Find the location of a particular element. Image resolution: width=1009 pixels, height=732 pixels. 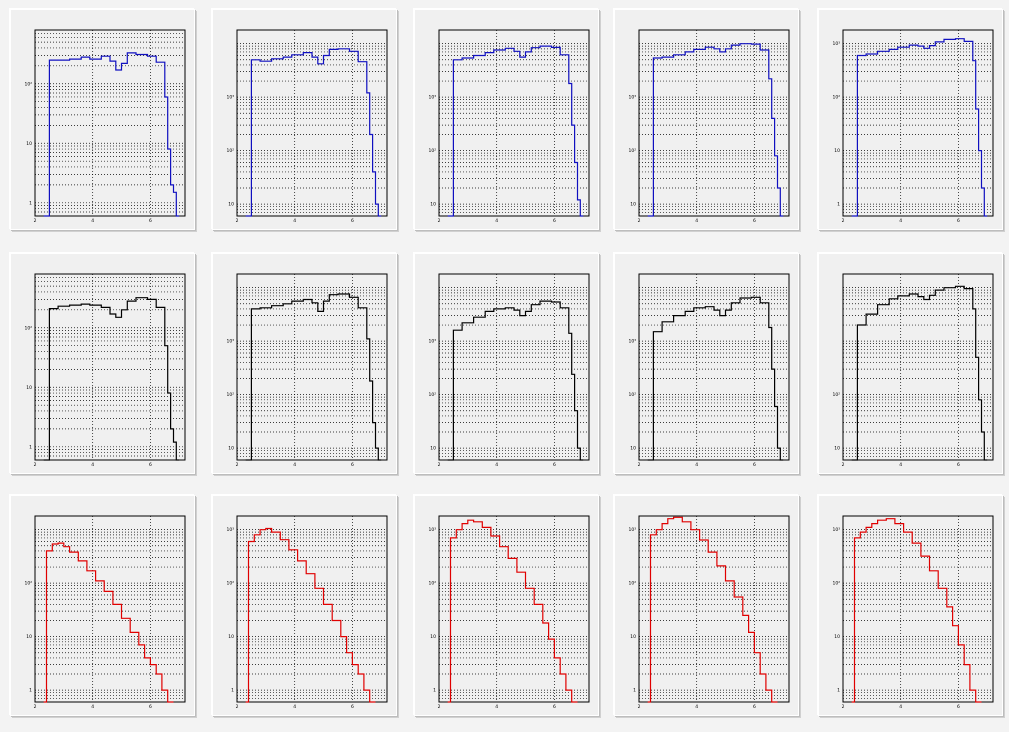

hist-pad: 2 4 6 10 10² is located at coordinates (910, 363).